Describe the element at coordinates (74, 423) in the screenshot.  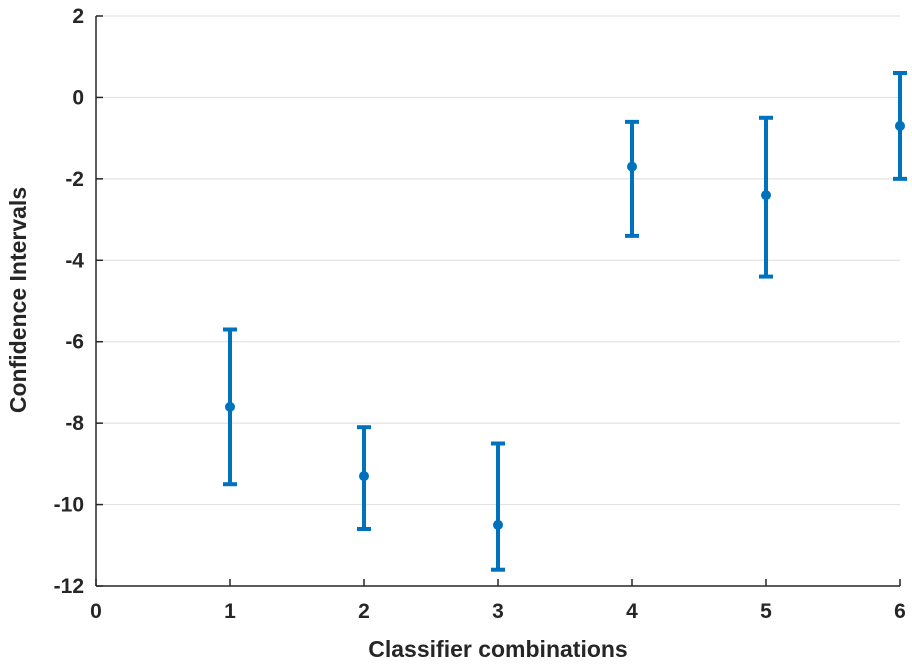
I see `y-tick-label: -8` at that location.